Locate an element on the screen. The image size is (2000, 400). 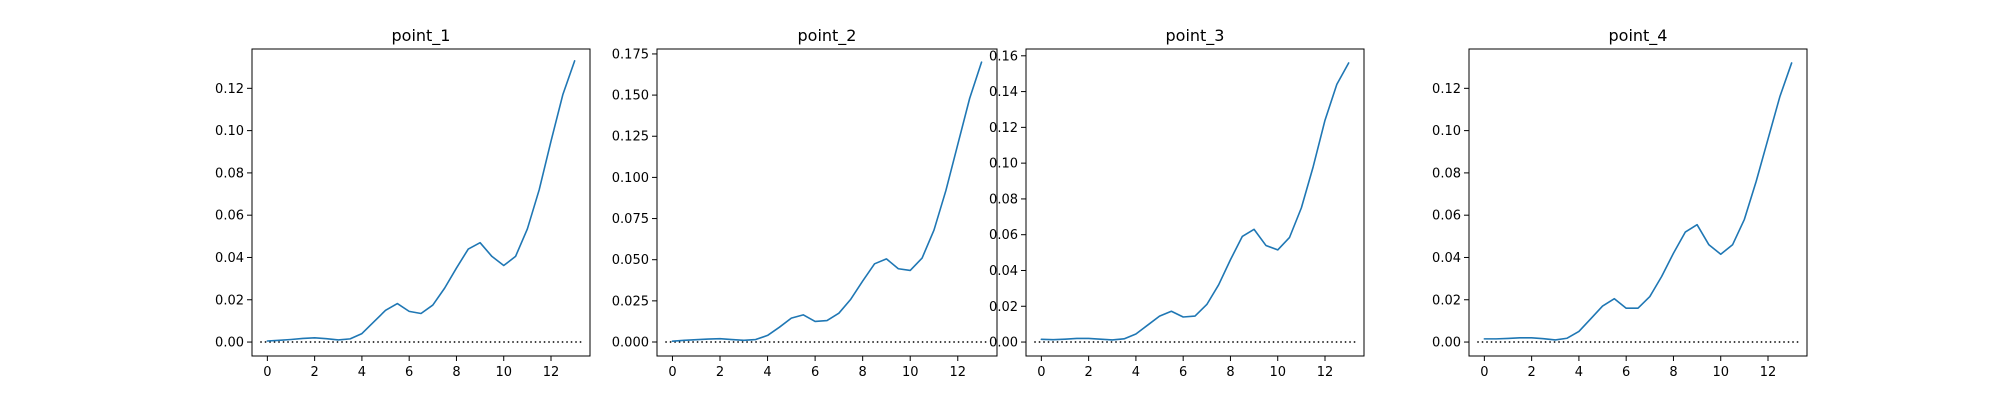
y-tick-label: 0.125 is located at coordinates (630, 137).